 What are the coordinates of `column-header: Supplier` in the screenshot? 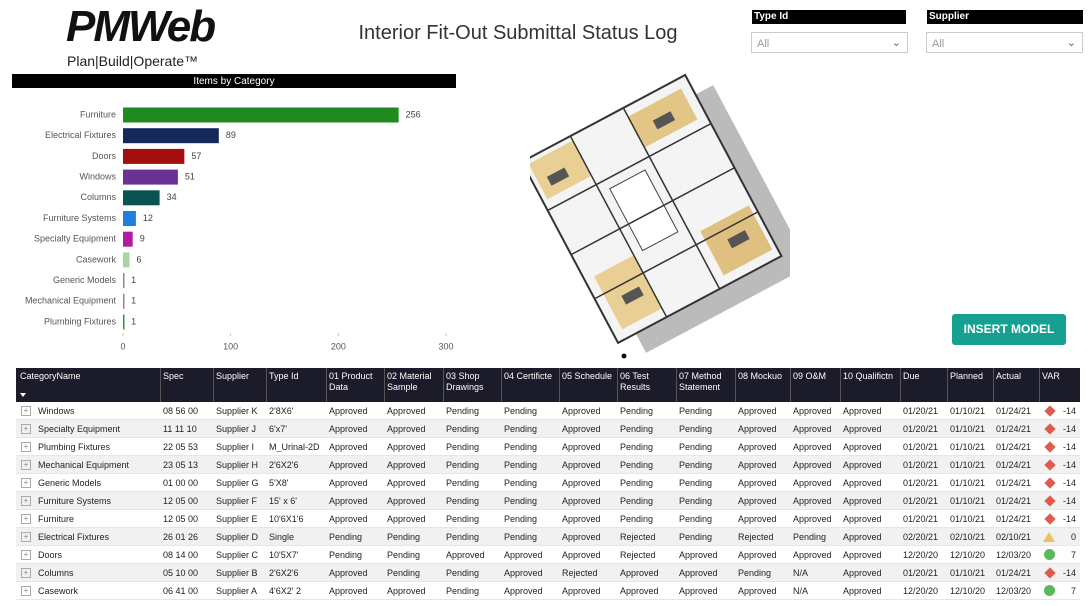 It's located at (233, 376).